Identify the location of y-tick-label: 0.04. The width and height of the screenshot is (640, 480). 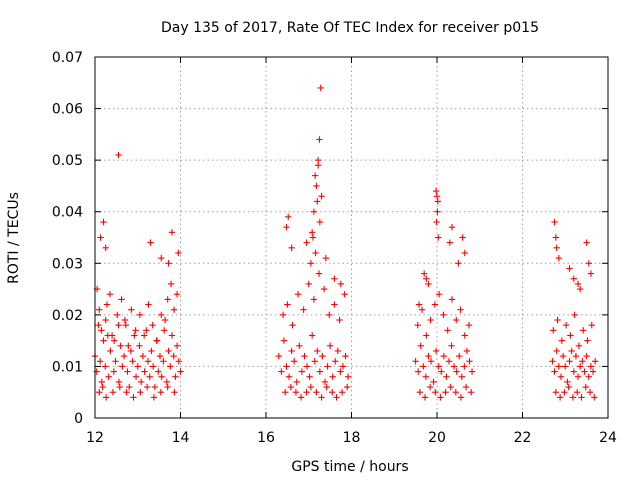
(67, 213).